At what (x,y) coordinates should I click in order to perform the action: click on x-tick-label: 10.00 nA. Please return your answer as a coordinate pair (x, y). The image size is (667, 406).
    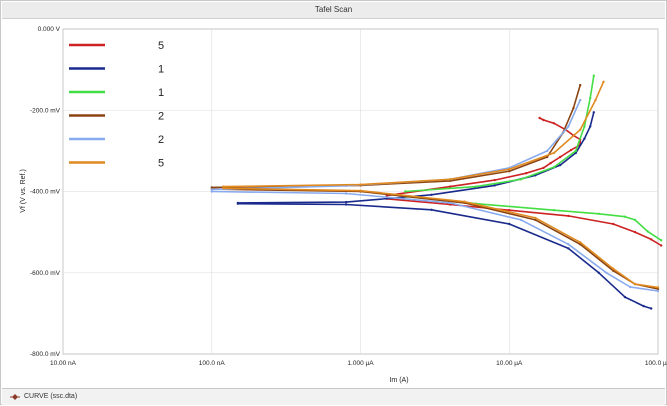
    Looking at the image, I should click on (63, 363).